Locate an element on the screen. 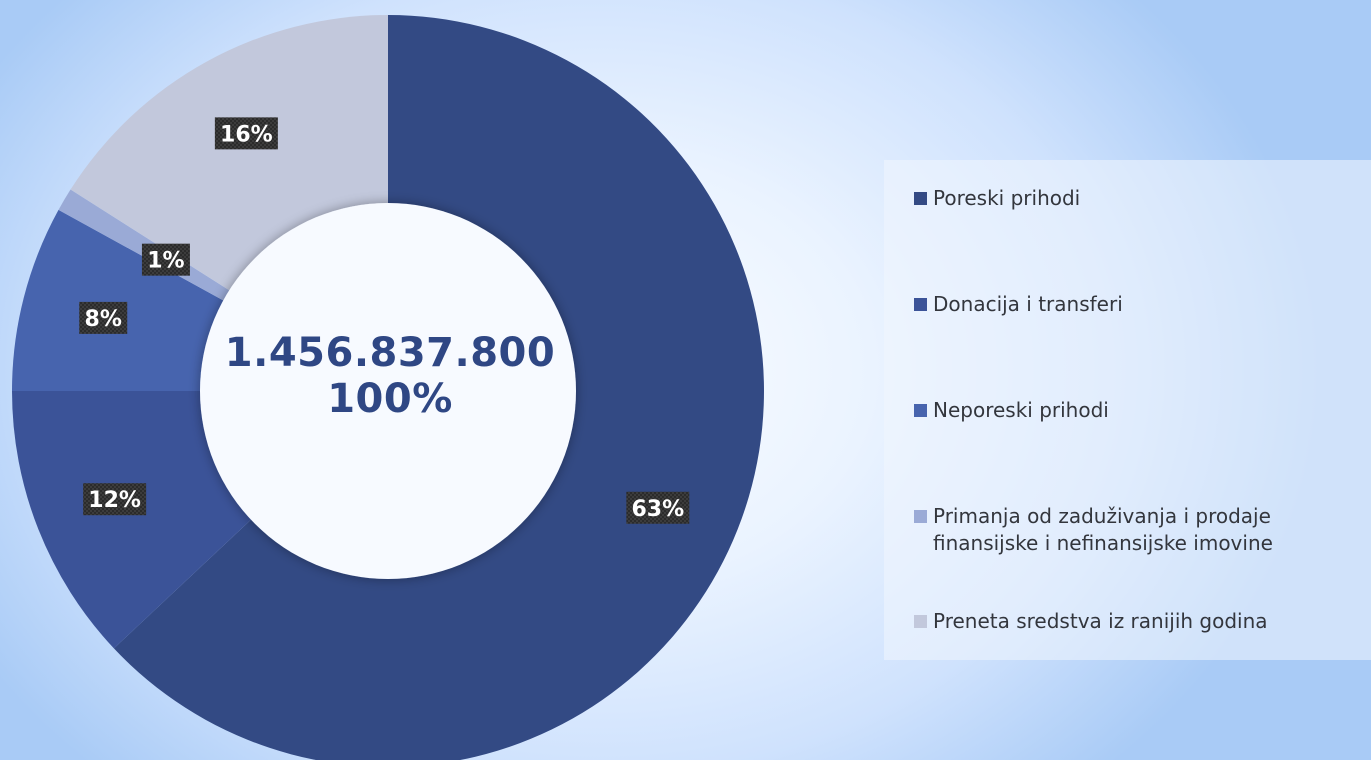 The height and width of the screenshot is (760, 1371). legend-label: Donacija i transferi is located at coordinates (1028, 304).